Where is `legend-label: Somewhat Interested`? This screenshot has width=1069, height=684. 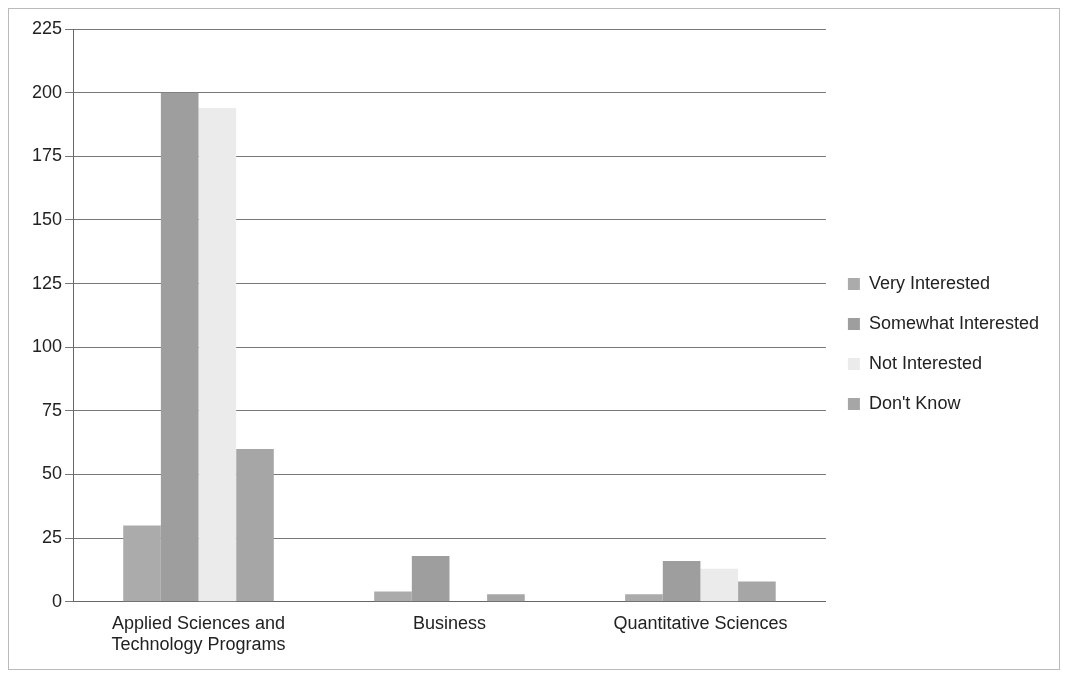 legend-label: Somewhat Interested is located at coordinates (954, 322).